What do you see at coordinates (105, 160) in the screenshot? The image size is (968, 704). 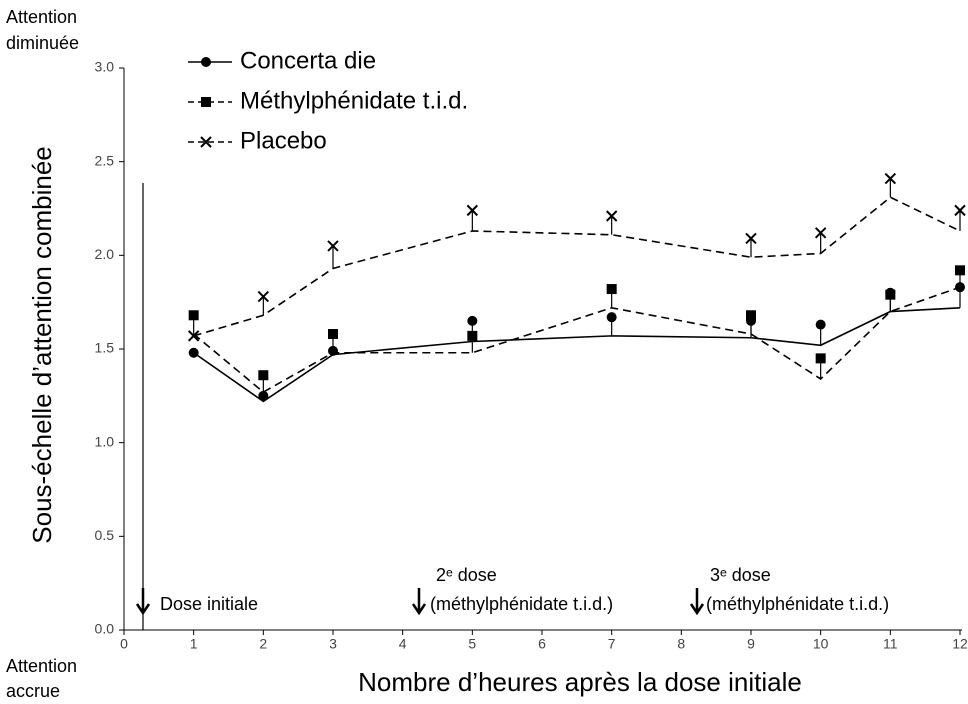 I see `y-tick-label: 2.5` at bounding box center [105, 160].